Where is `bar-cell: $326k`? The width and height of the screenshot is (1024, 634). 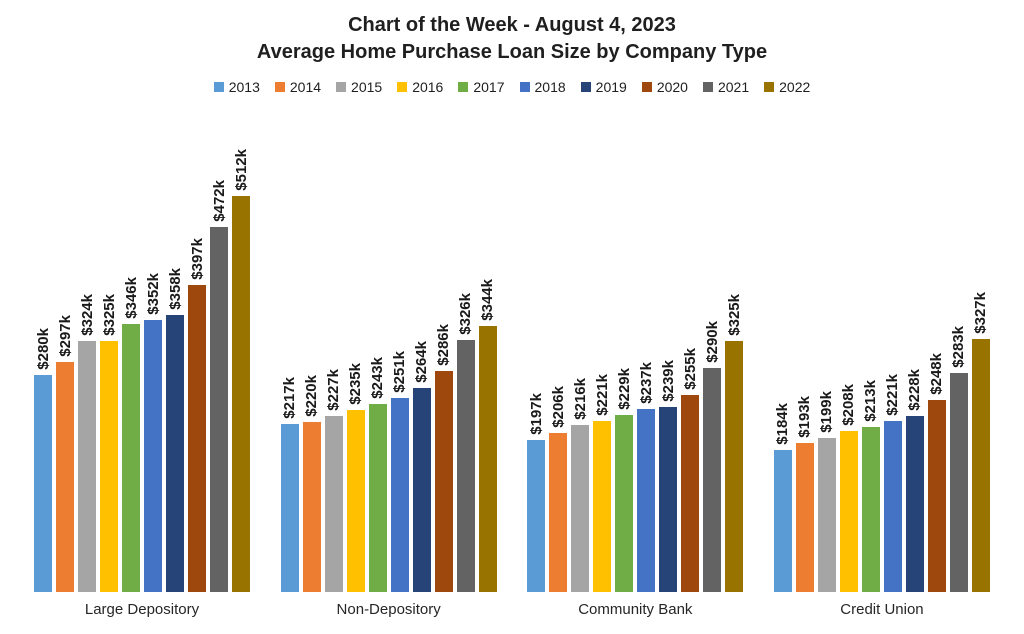
bar-cell: $326k is located at coordinates (465, 442).